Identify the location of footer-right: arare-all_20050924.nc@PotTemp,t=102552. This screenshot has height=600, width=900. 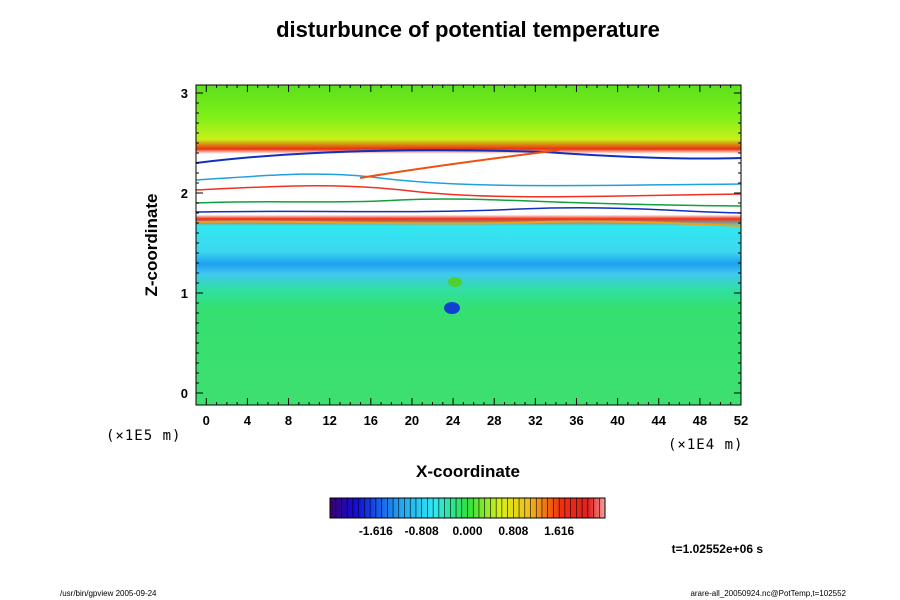
(768, 593).